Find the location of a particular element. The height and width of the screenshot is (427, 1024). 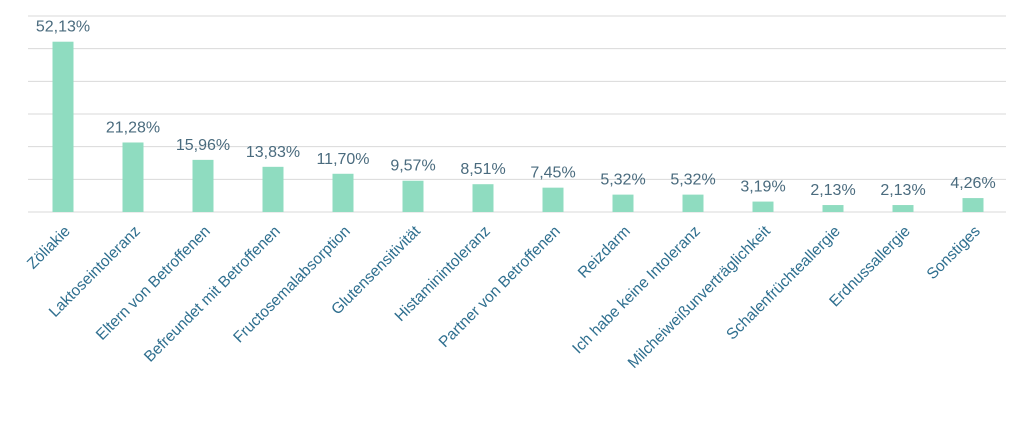

value-label: 9,57% is located at coordinates (412, 166).